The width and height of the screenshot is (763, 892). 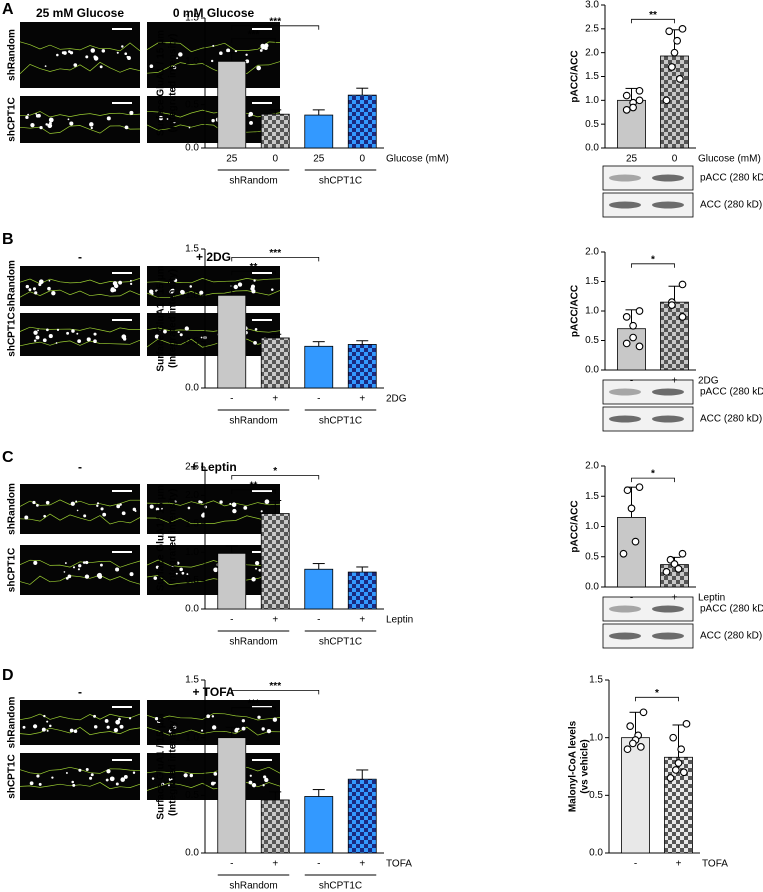 I want to click on y-tick-label: 0.5, so click(x=596, y=795).